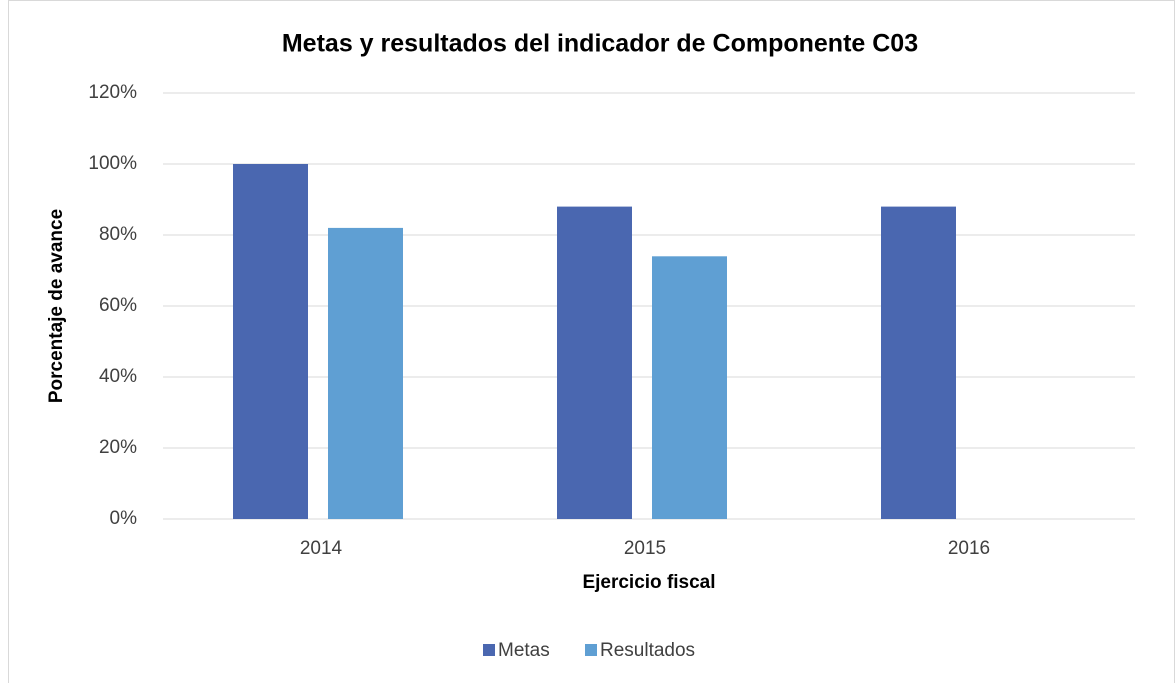 The image size is (1176, 683). What do you see at coordinates (118, 305) in the screenshot?
I see `y-tick-label: 60%` at bounding box center [118, 305].